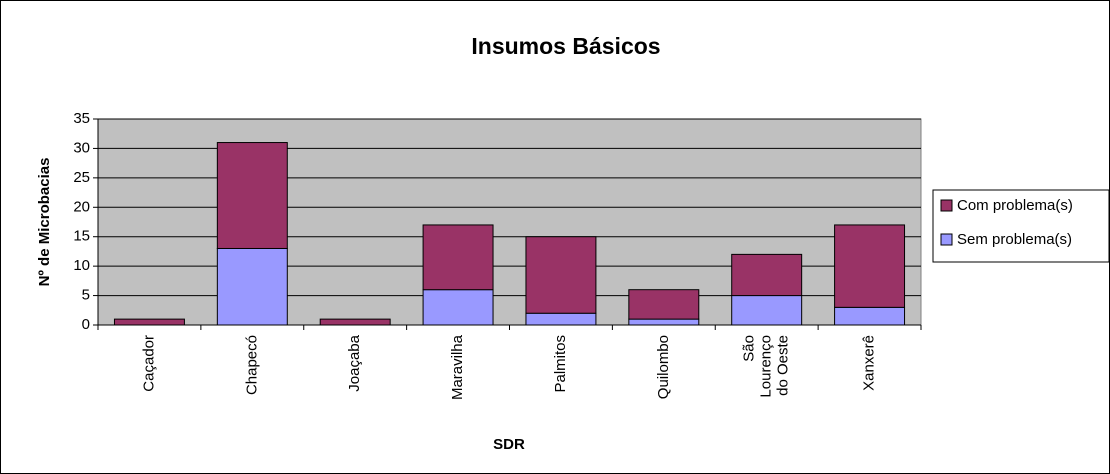 The image size is (1110, 474). I want to click on x-tick-label: Caçador, so click(148, 363).